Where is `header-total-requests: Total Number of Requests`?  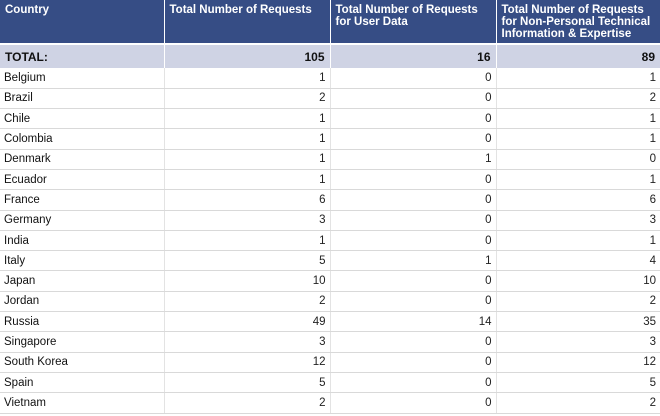 header-total-requests: Total Number of Requests is located at coordinates (247, 22).